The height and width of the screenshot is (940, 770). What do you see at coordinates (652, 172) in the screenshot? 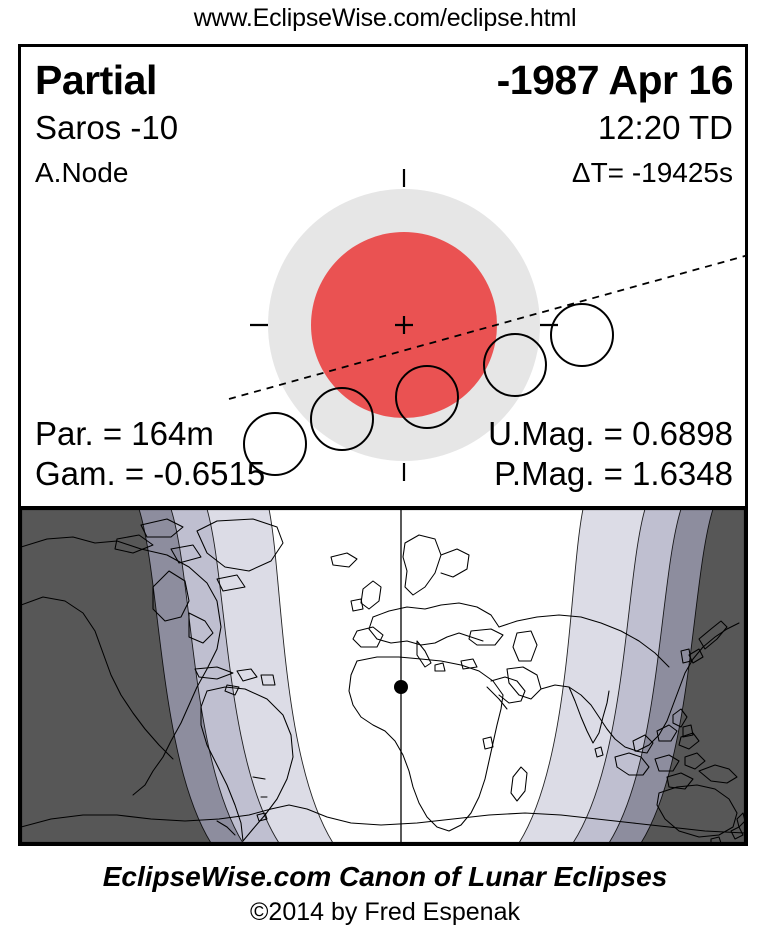
I see `delta-t-value: ΔT= -19425s` at bounding box center [652, 172].